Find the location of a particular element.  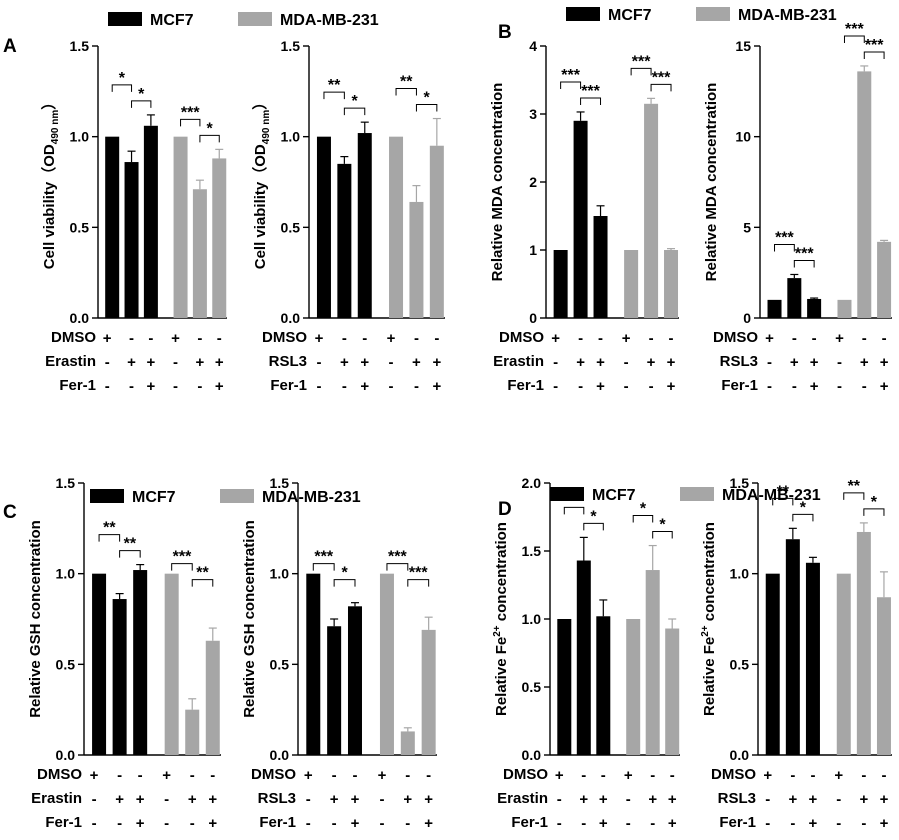

y-axis-label-end: ） is located at coordinates (260, 102).